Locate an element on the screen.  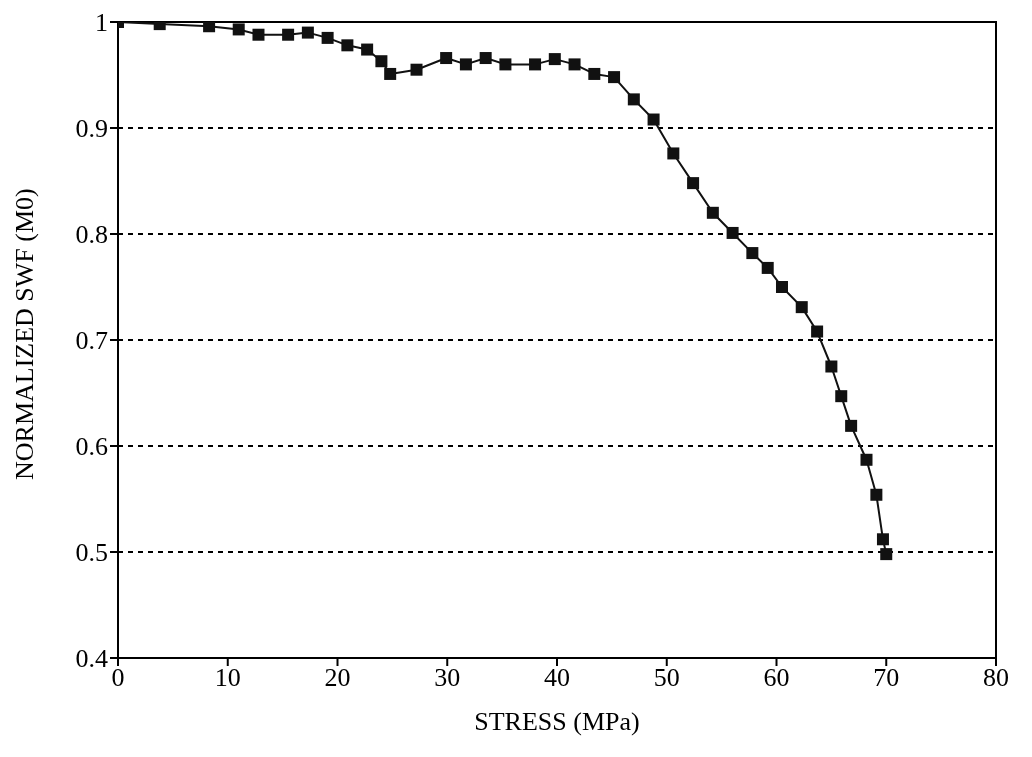
y-axis-title: NORMALIZED SWF (M0) is located at coordinates (25, 334).